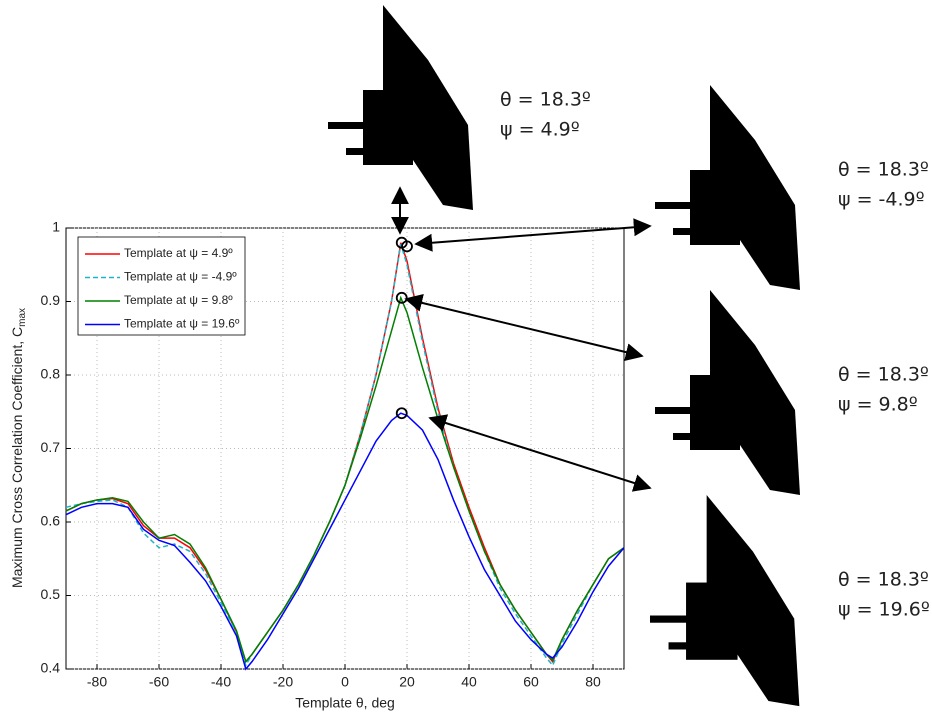 Image resolution: width=932 pixels, height=720 pixels. What do you see at coordinates (22, 317) in the screenshot?
I see `y-label-sub: max` at bounding box center [22, 317].